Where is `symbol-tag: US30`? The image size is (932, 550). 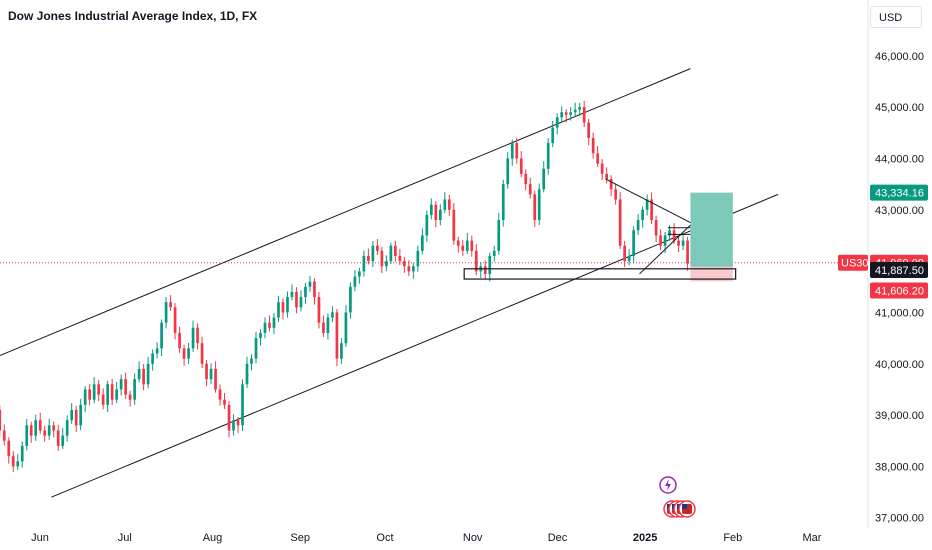
symbol-tag: US30 is located at coordinates (855, 264).